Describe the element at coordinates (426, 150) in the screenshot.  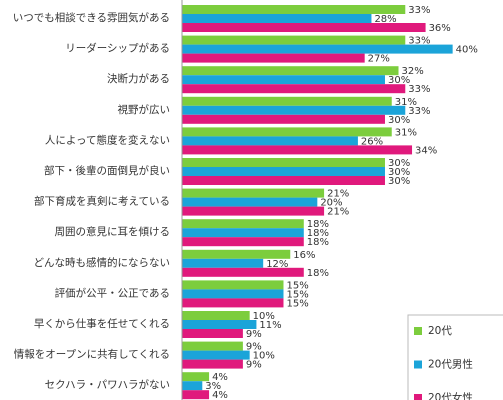
I see `value-label: 34%` at that location.